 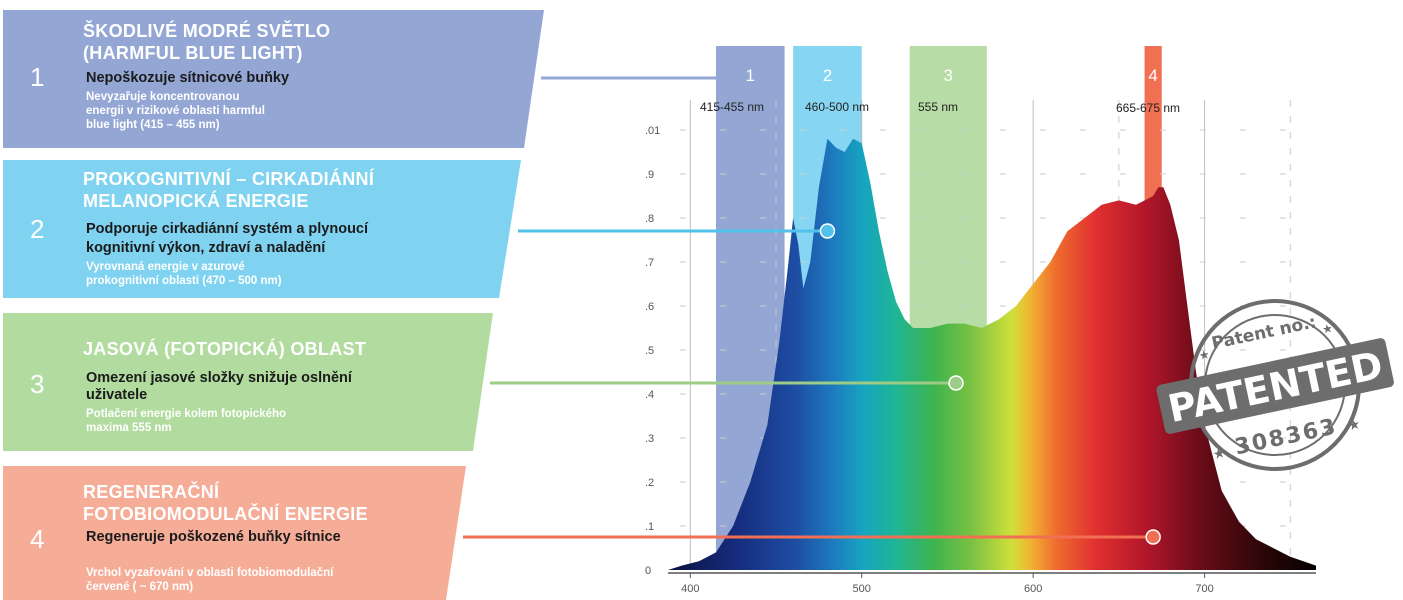 I want to click on panel-4-shape, so click(x=234, y=533).